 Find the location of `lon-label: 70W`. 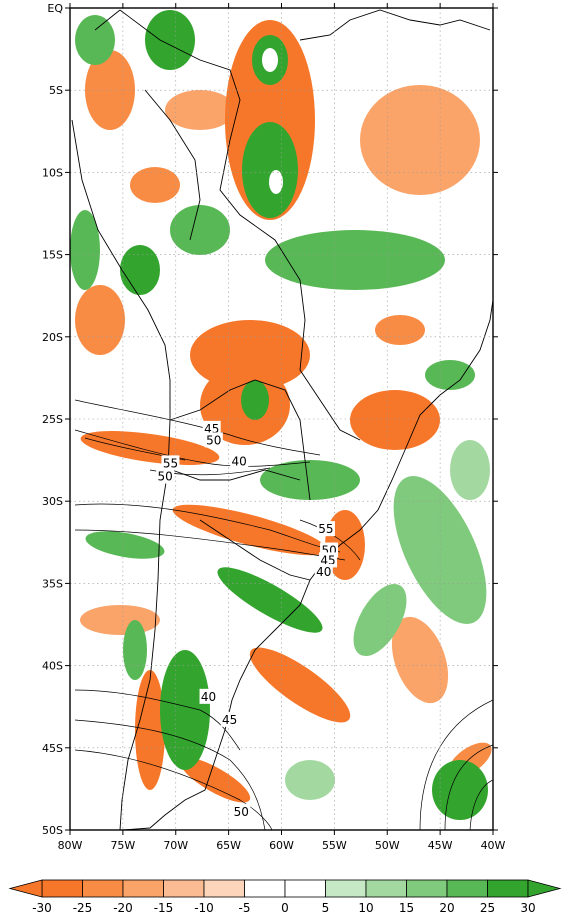

lon-label: 70W is located at coordinates (175, 845).